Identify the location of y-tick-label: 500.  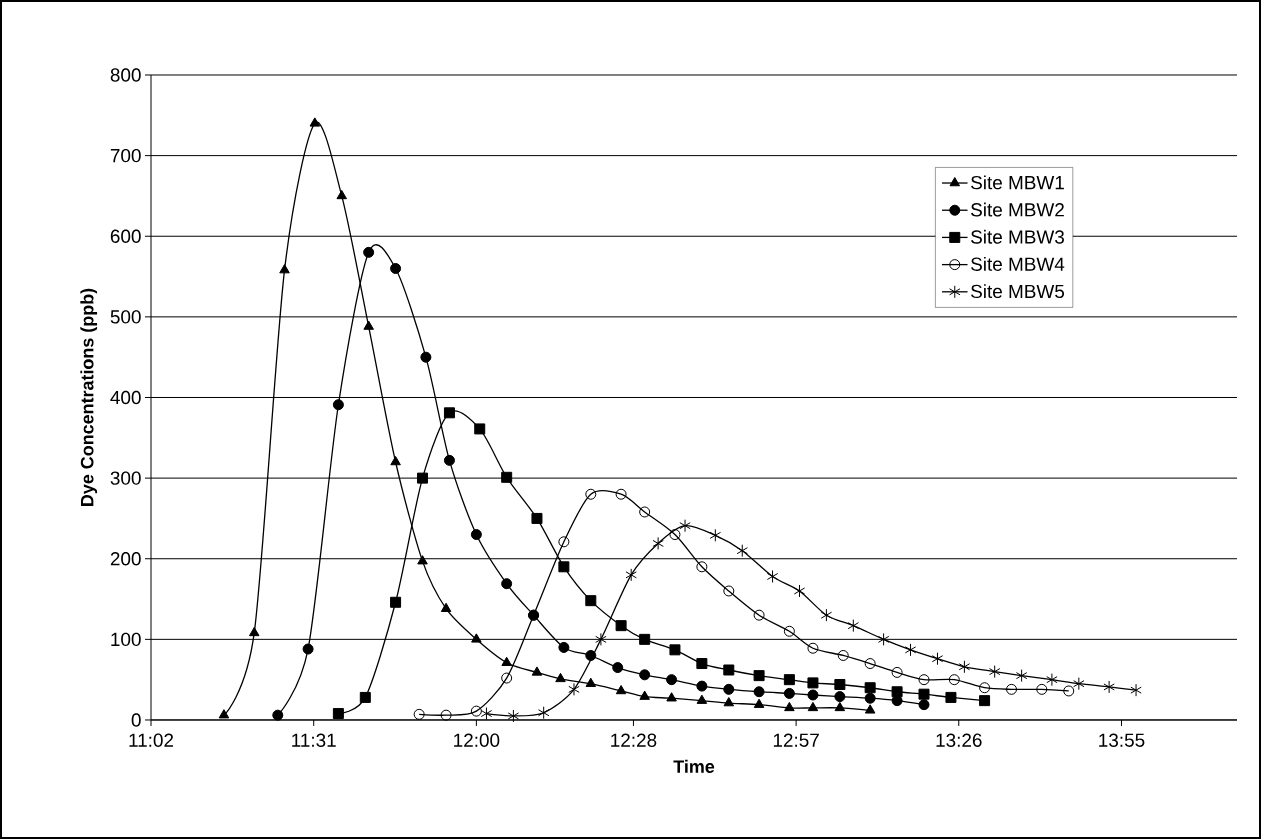
(125, 317).